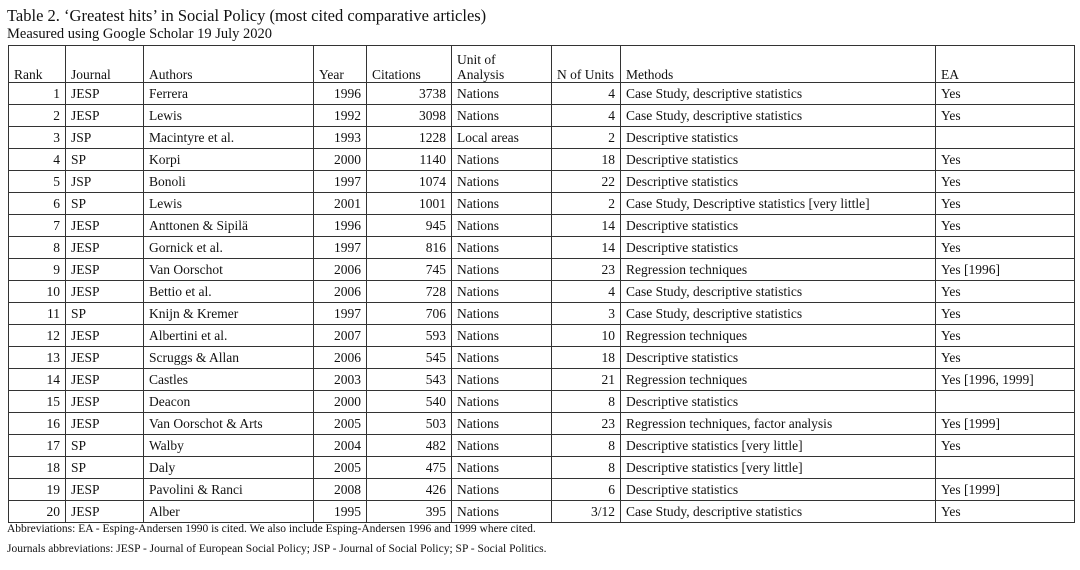  I want to click on table-cell: 2008, so click(340, 489).